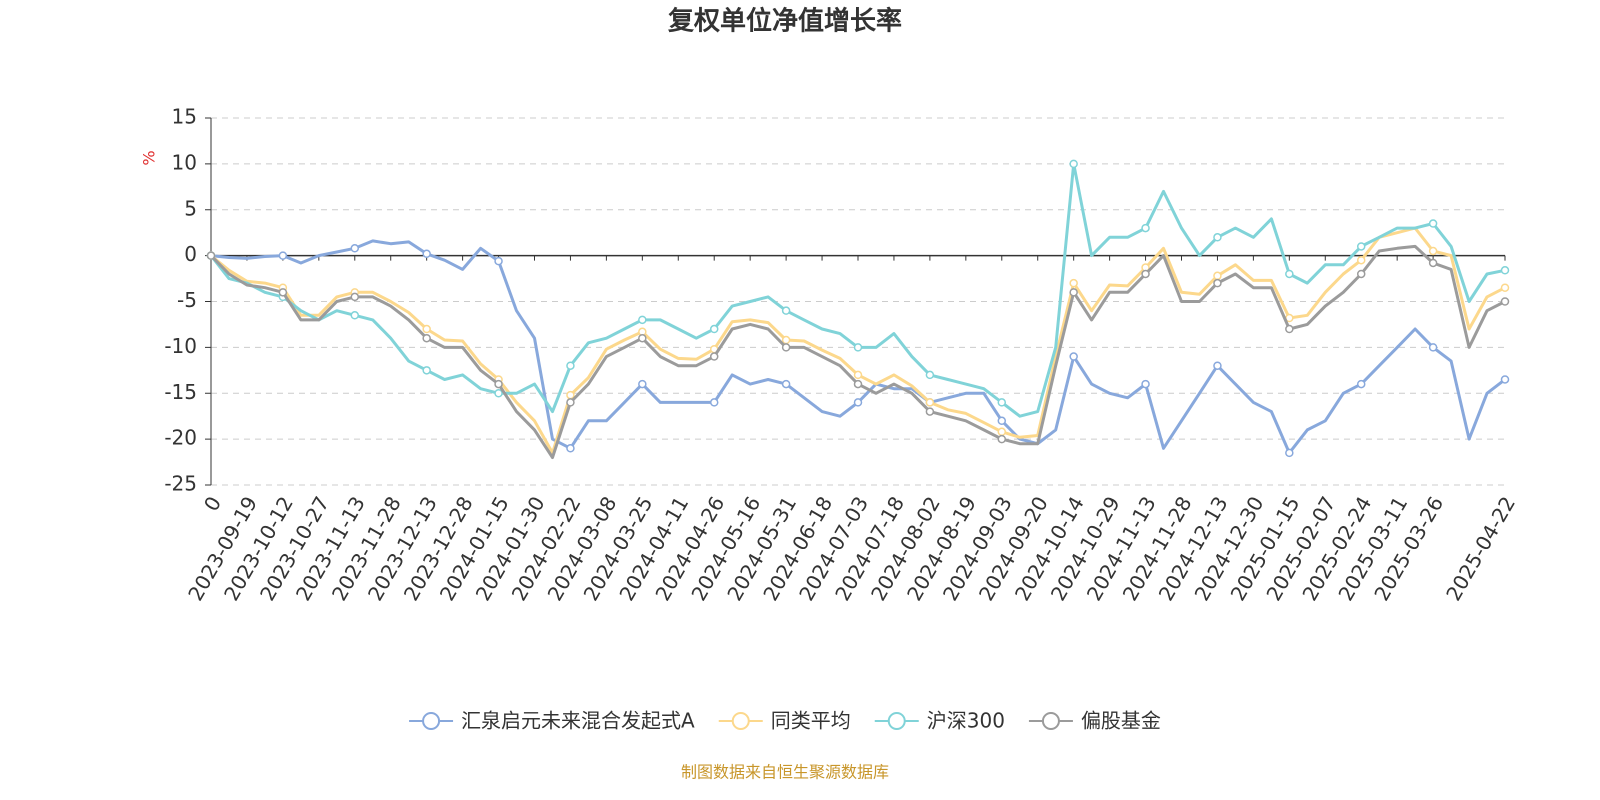 The width and height of the screenshot is (1600, 800). I want to click on legend-label: 同类平均, so click(811, 721).